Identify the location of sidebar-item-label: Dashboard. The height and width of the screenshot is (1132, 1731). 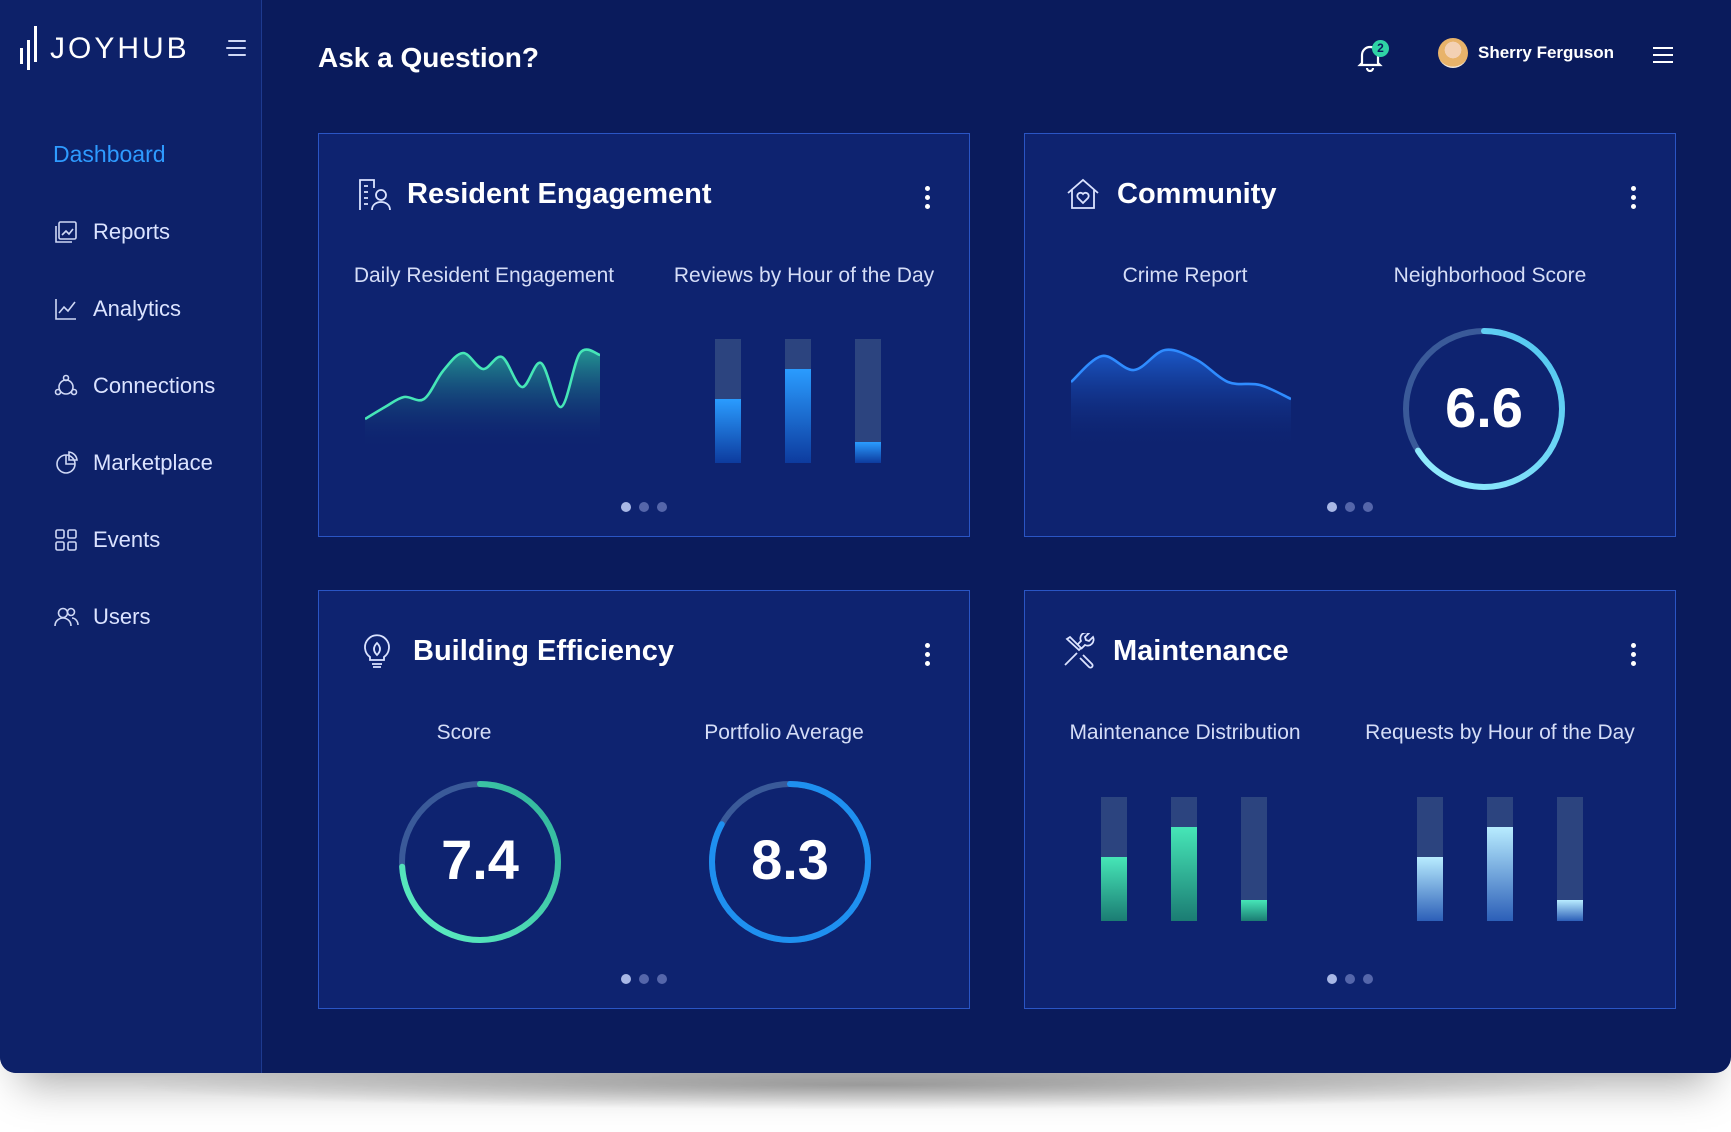
(109, 154).